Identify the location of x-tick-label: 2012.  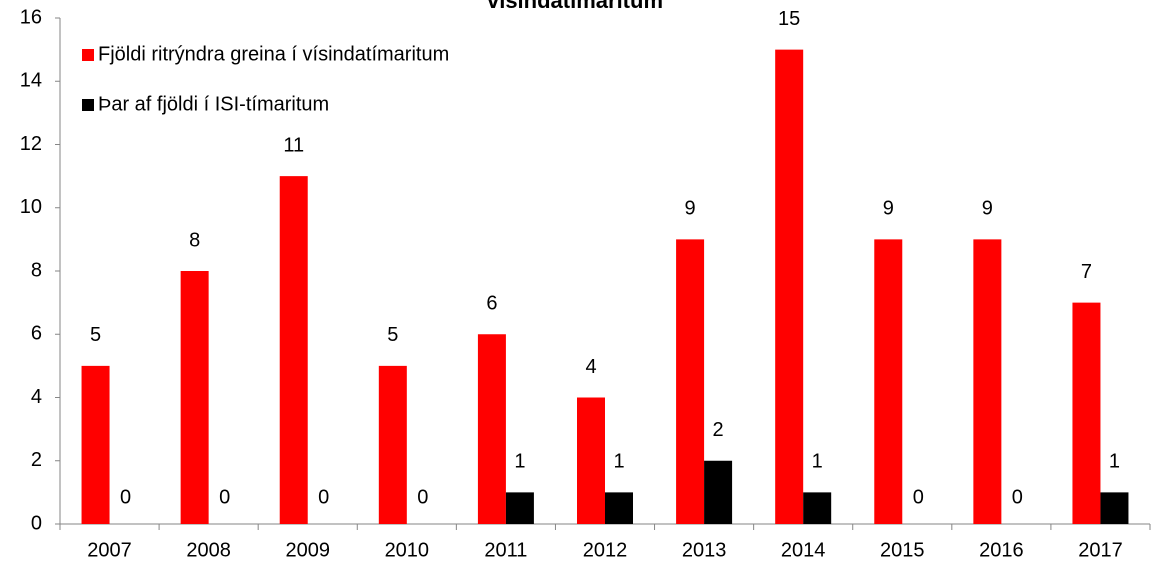
(605, 550).